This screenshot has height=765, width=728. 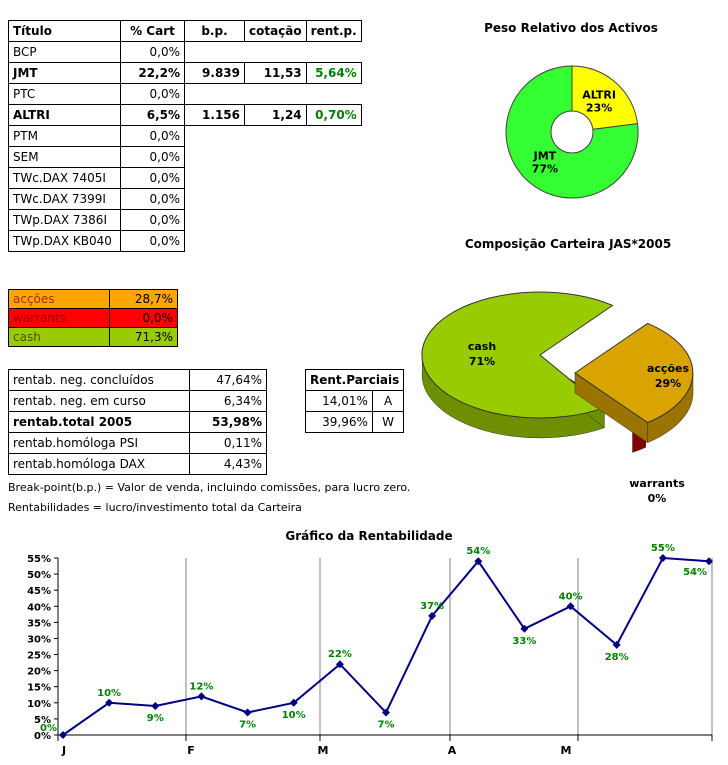 I want to click on cell-titulo: TWc.DAX 7399I, so click(x=64, y=199).